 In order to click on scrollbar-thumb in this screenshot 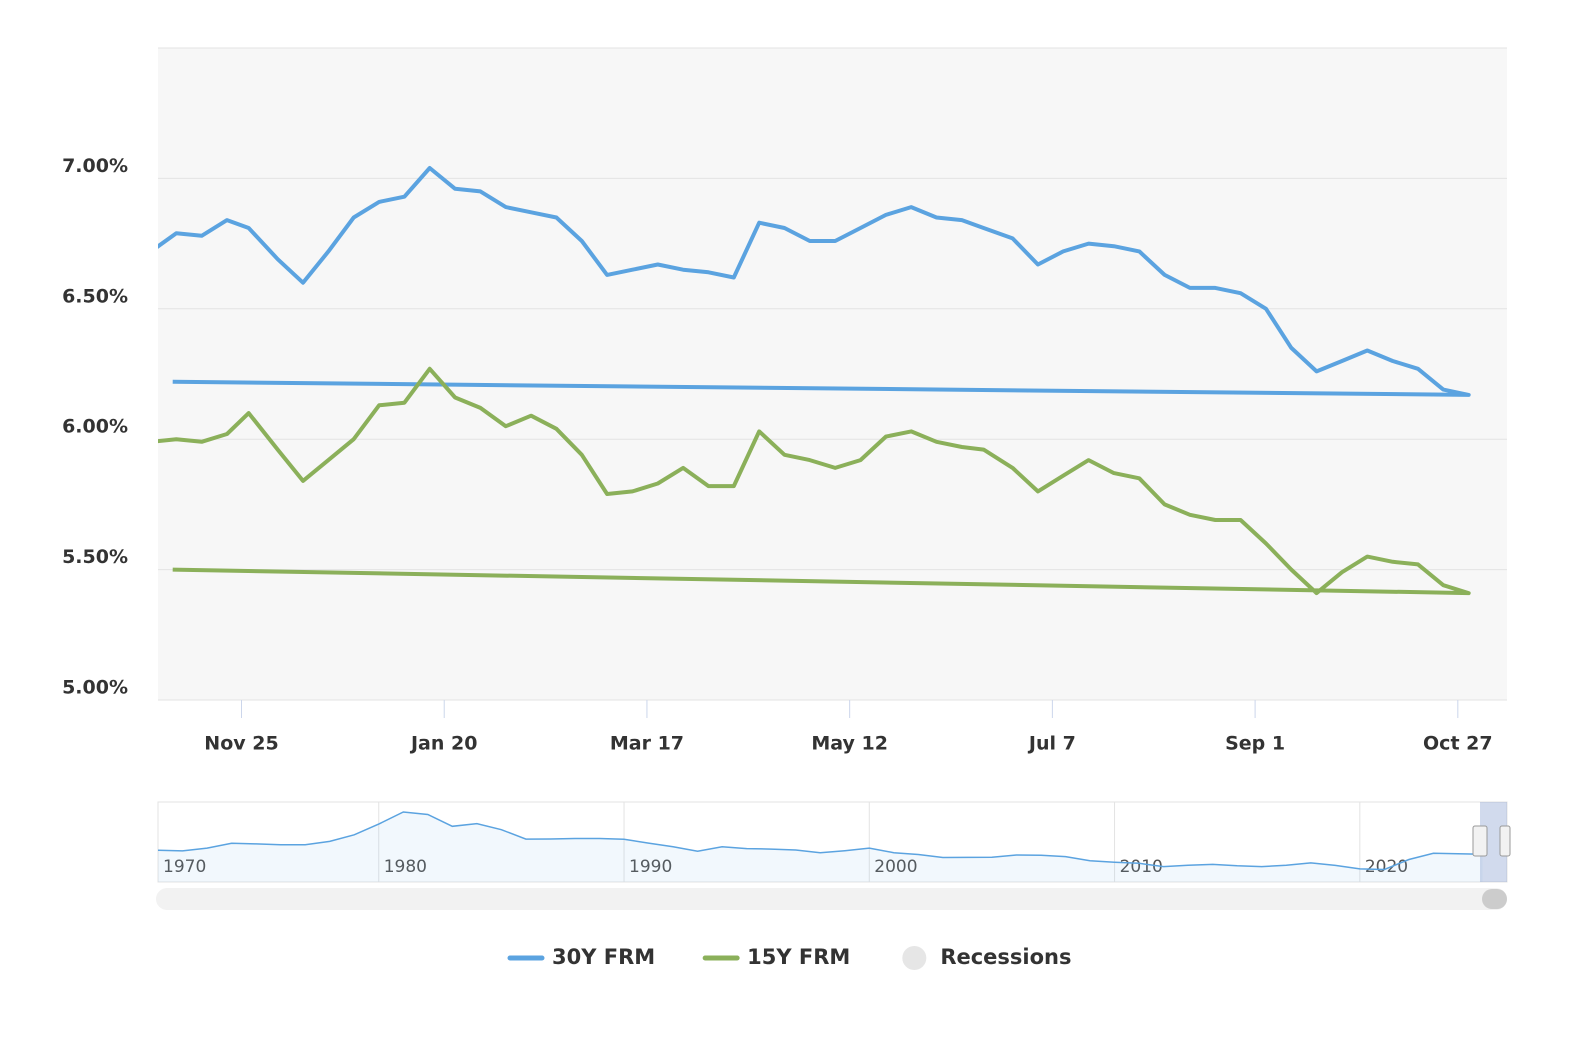, I will do `click(1494, 899)`.